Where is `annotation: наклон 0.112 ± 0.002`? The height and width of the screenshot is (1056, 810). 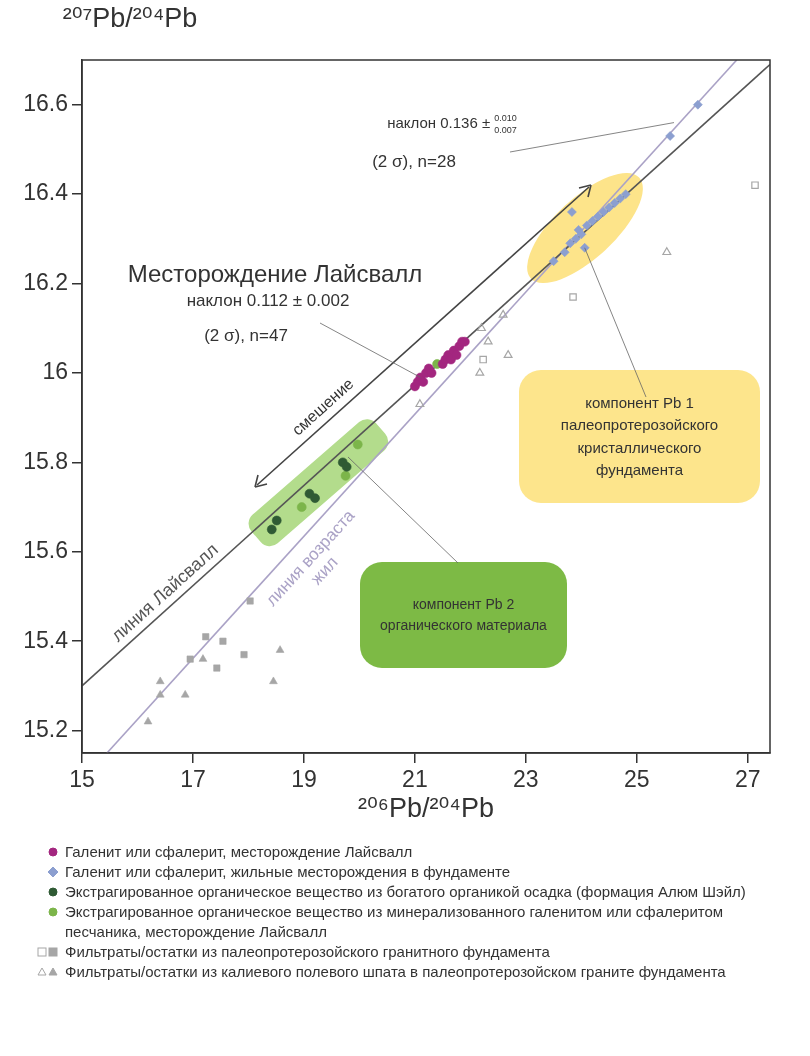 annotation: наклон 0.112 ± 0.002 is located at coordinates (268, 301).